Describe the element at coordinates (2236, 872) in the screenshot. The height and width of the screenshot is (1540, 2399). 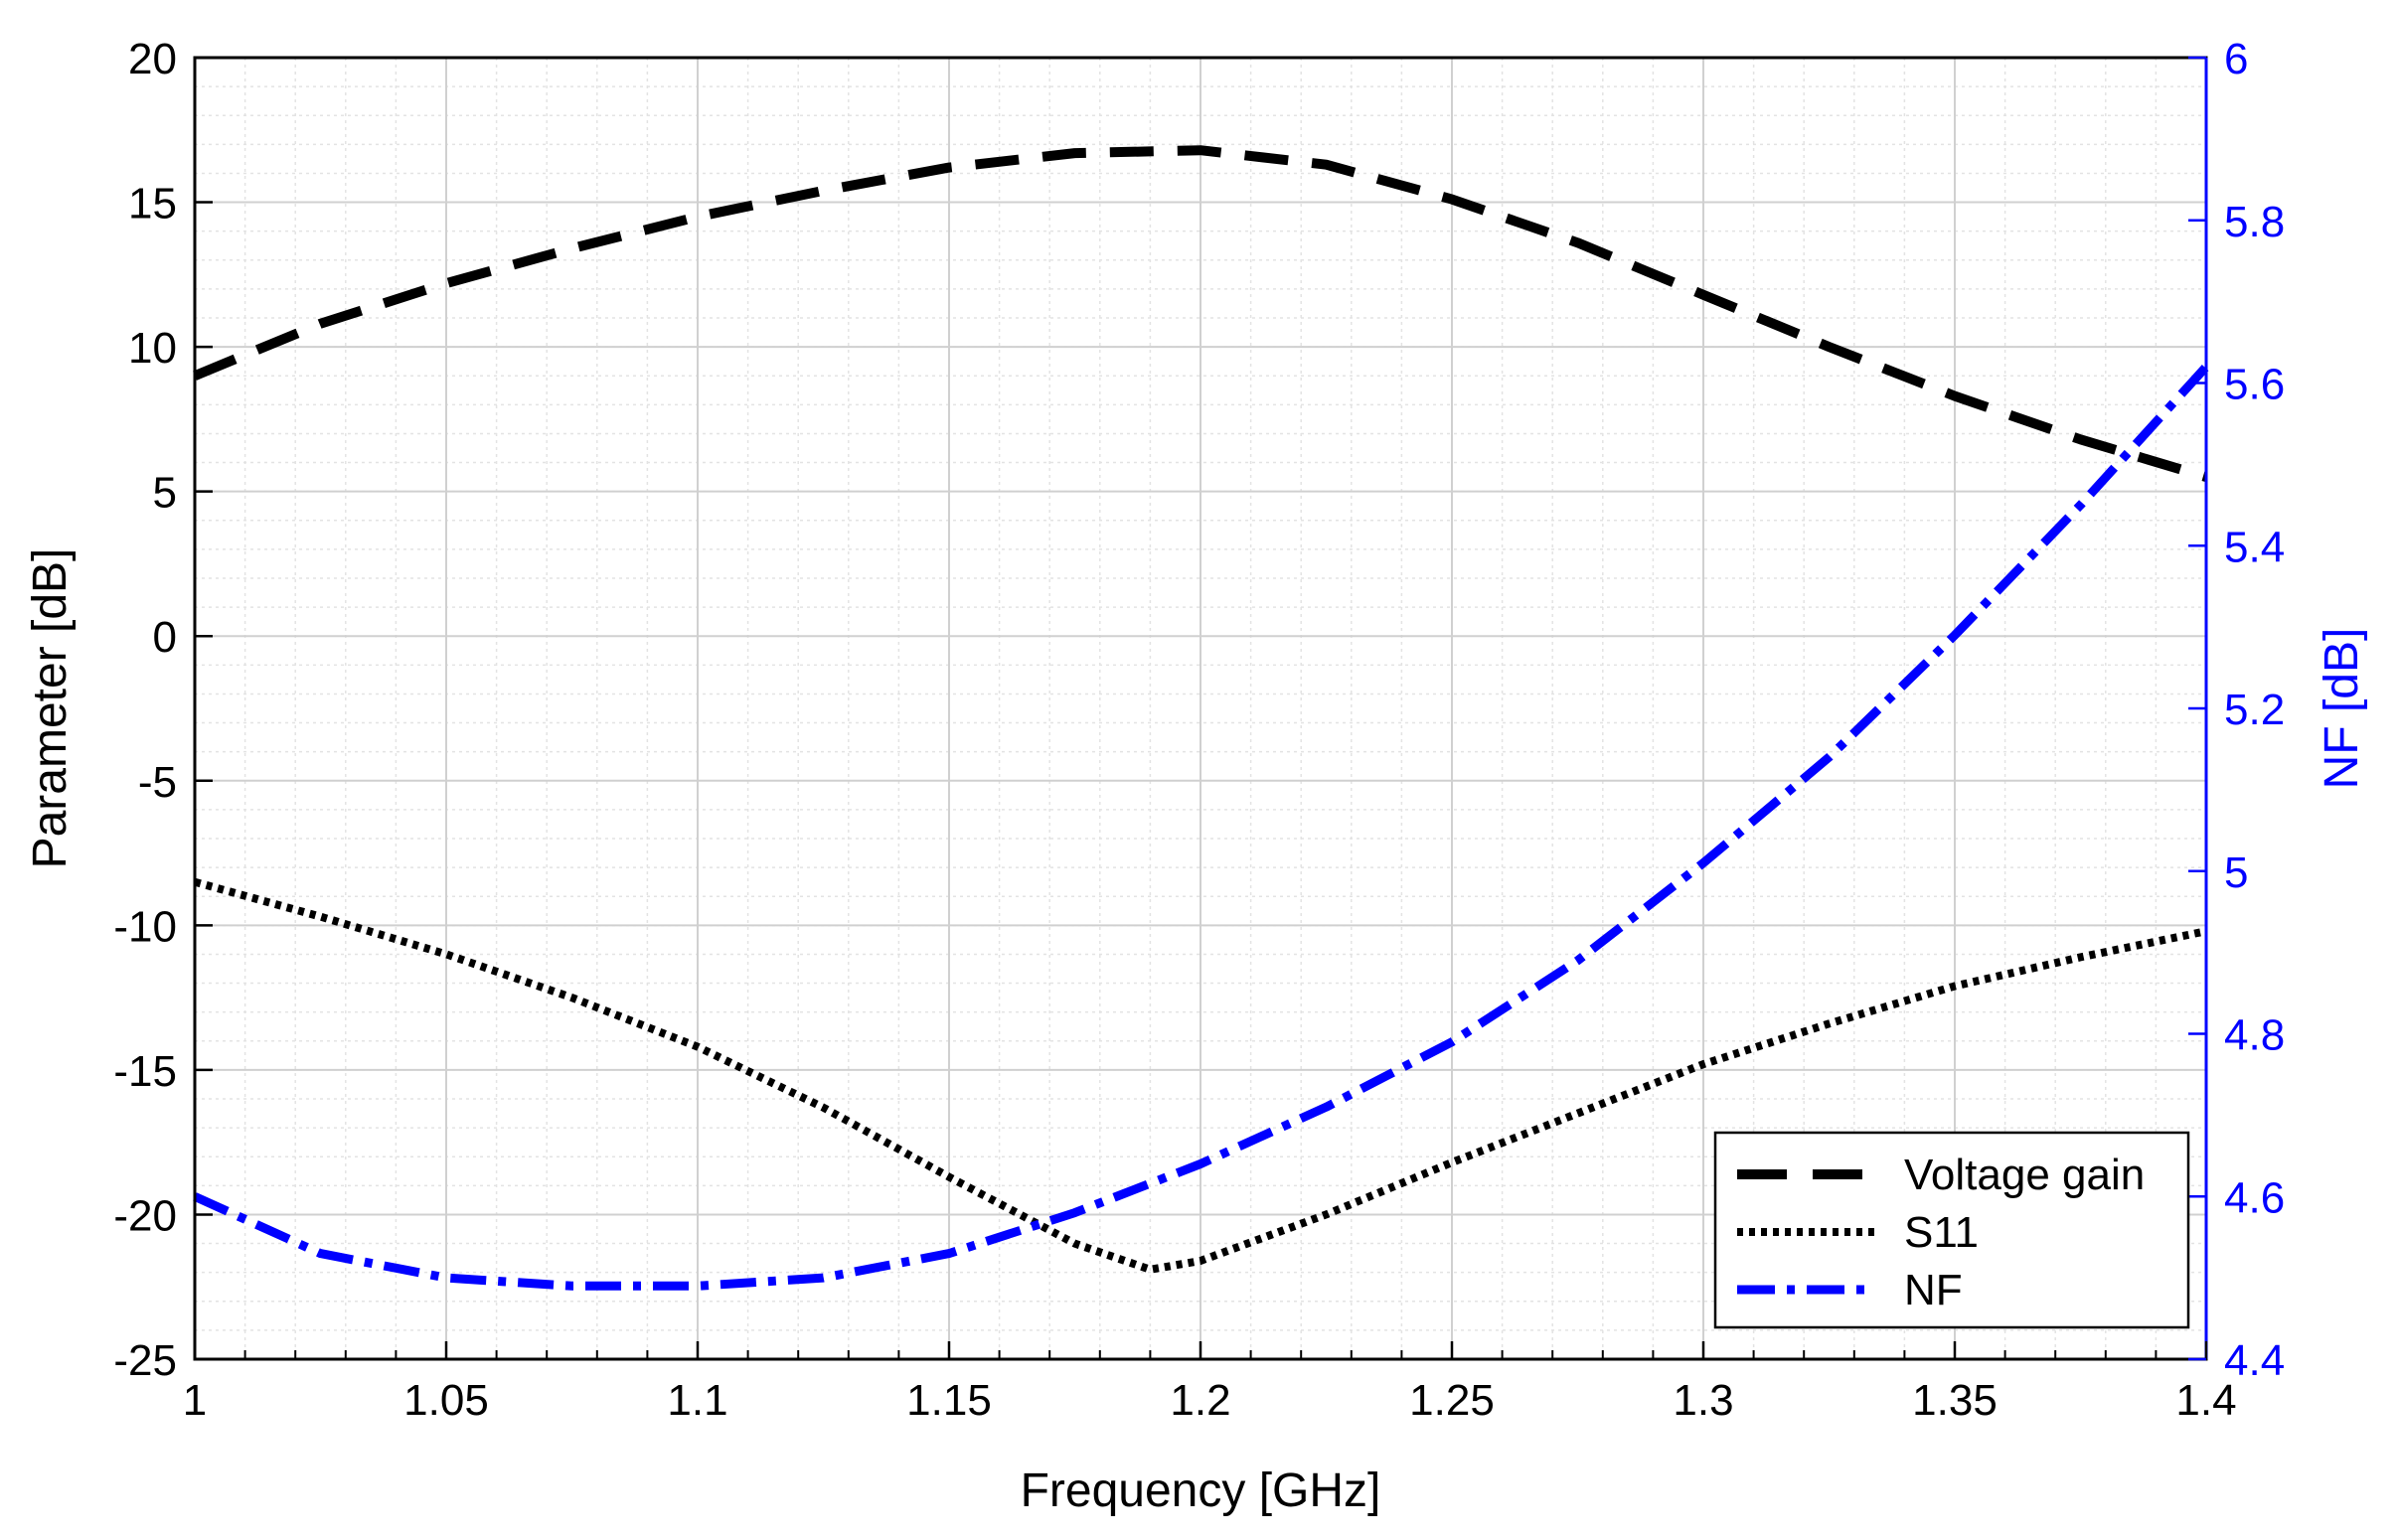
I see `y-right-tick-label: 5` at that location.